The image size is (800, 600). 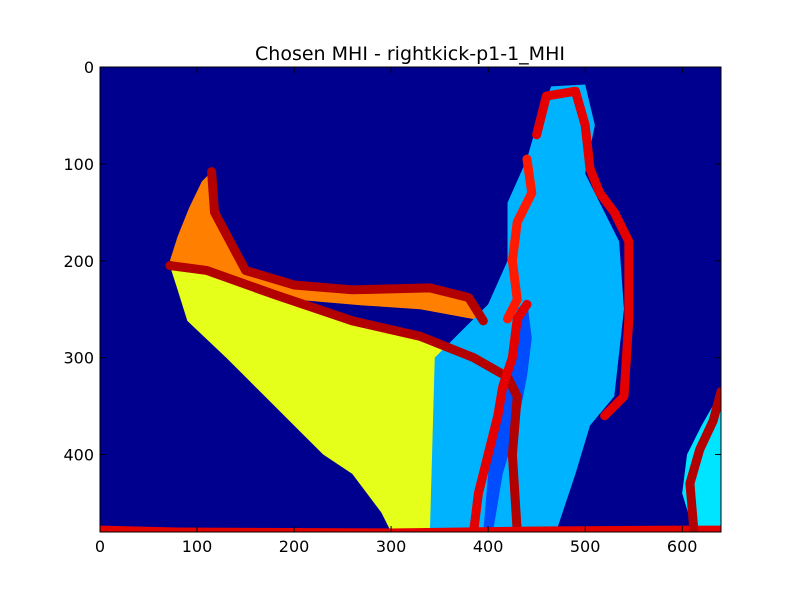 I want to click on x-tick-label: 600, so click(x=682, y=546).